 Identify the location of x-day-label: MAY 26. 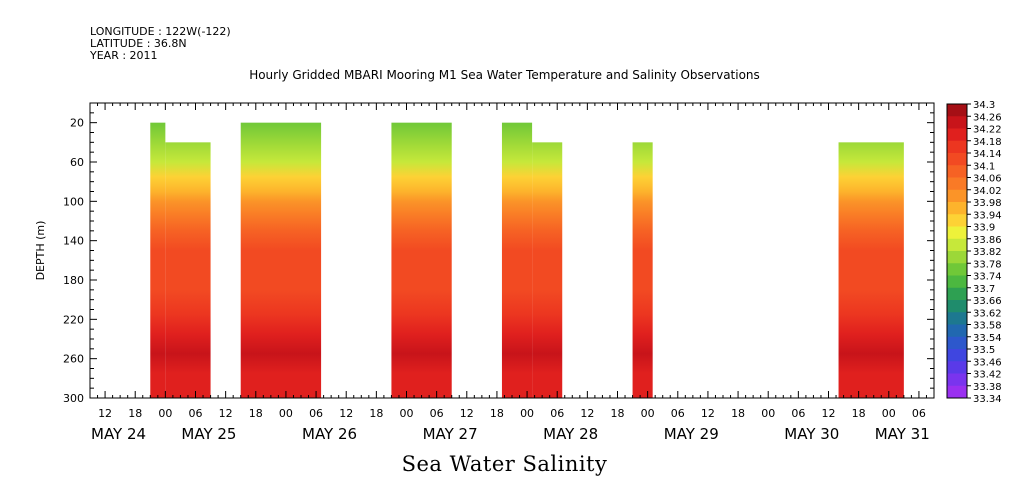
(329, 434).